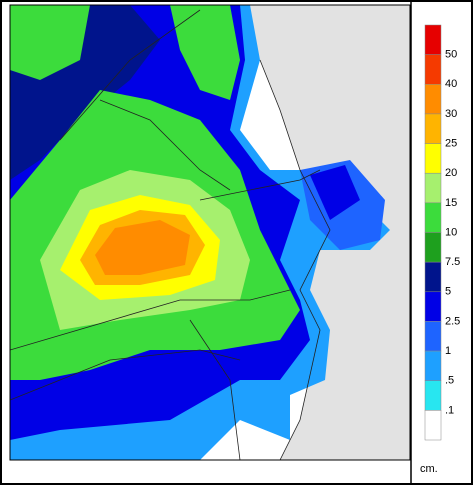 The width and height of the screenshot is (473, 485). I want to click on legend-label: 7.5, so click(452, 262).